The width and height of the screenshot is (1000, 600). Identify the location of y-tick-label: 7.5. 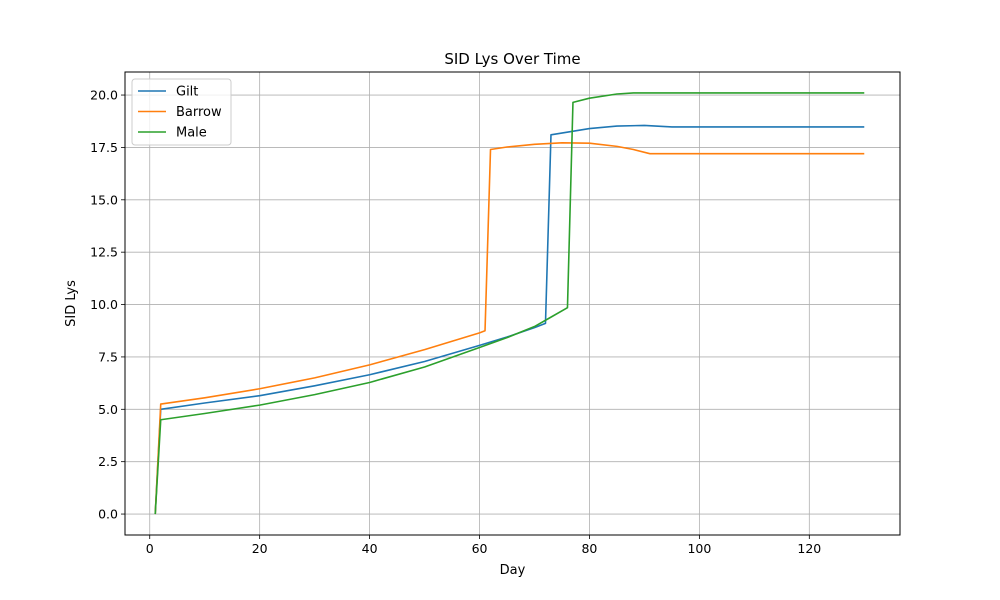
(108, 356).